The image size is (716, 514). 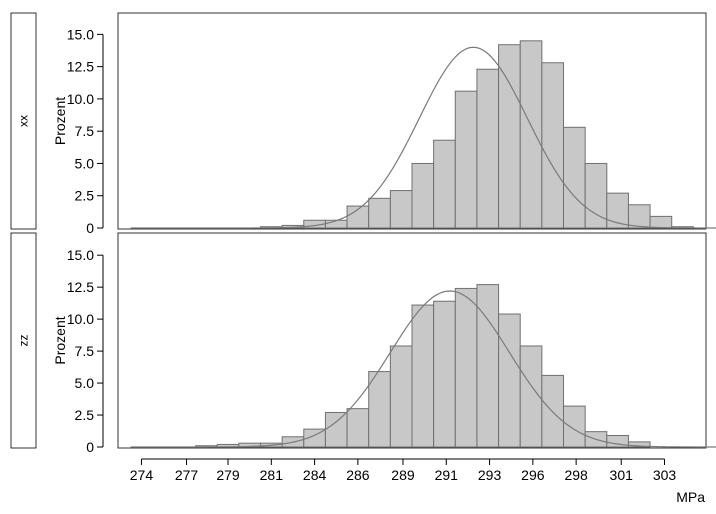 I want to click on x-tick-label: 301, so click(x=622, y=475).